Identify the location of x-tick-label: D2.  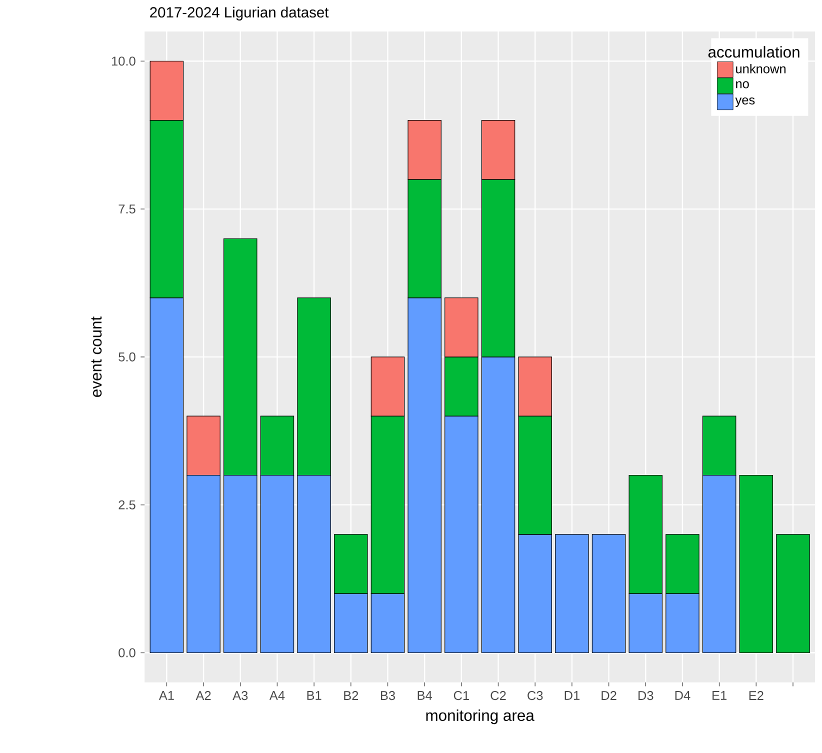
(609, 695).